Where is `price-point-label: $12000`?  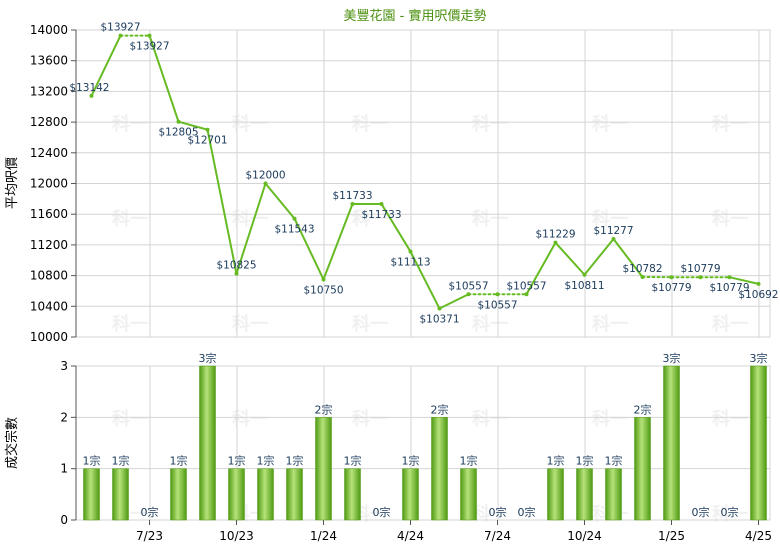 price-point-label: $12000 is located at coordinates (265, 176).